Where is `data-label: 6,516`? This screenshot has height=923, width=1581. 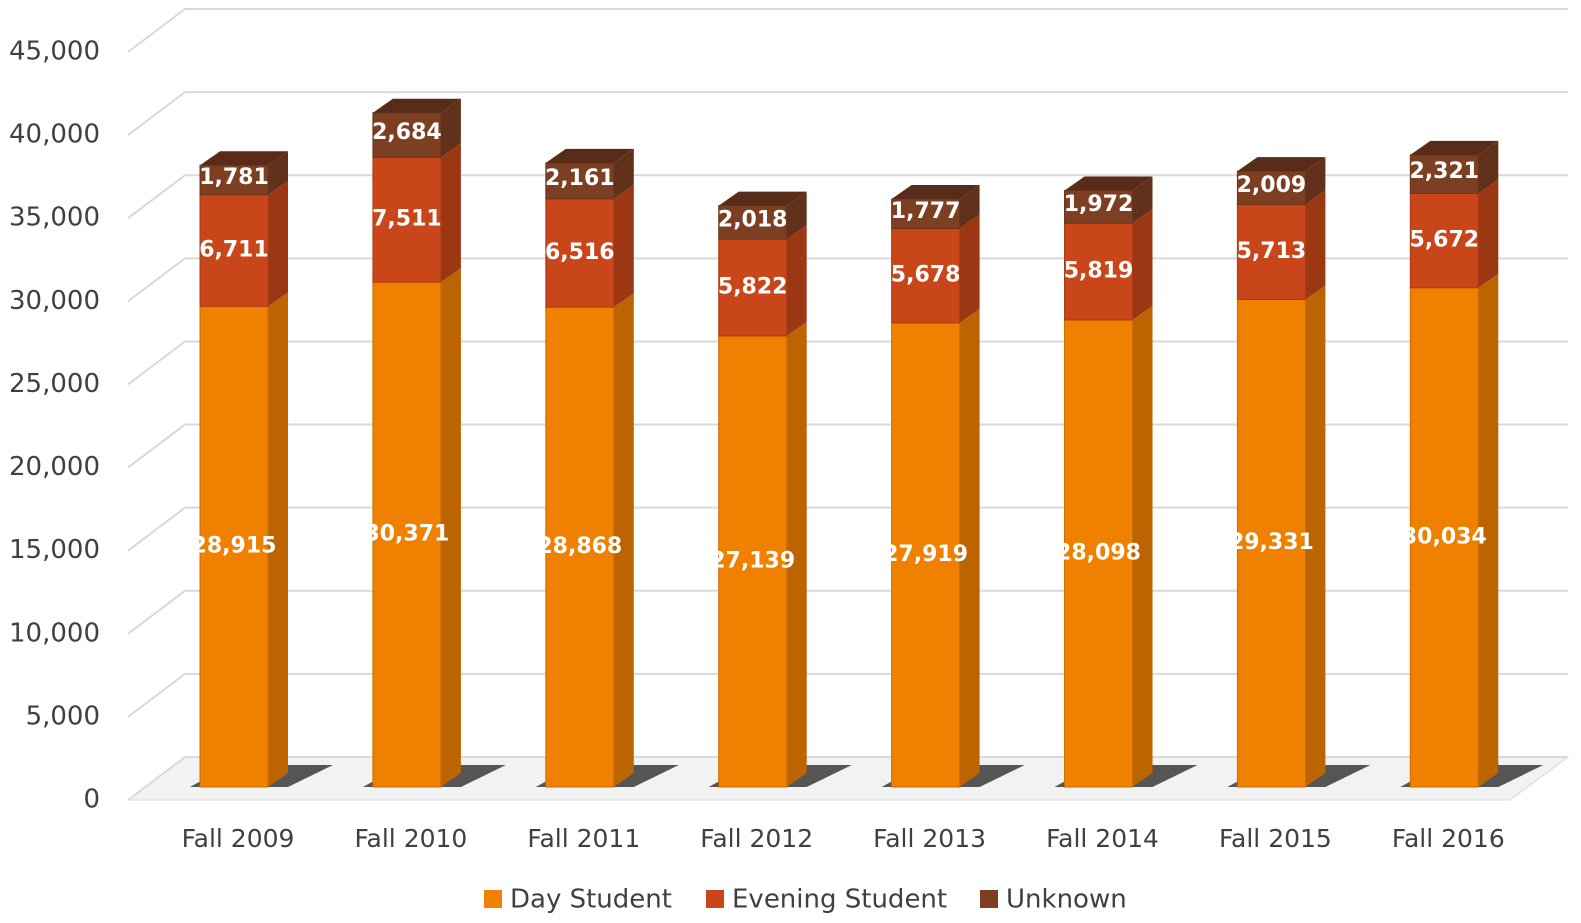 data-label: 6,516 is located at coordinates (580, 252).